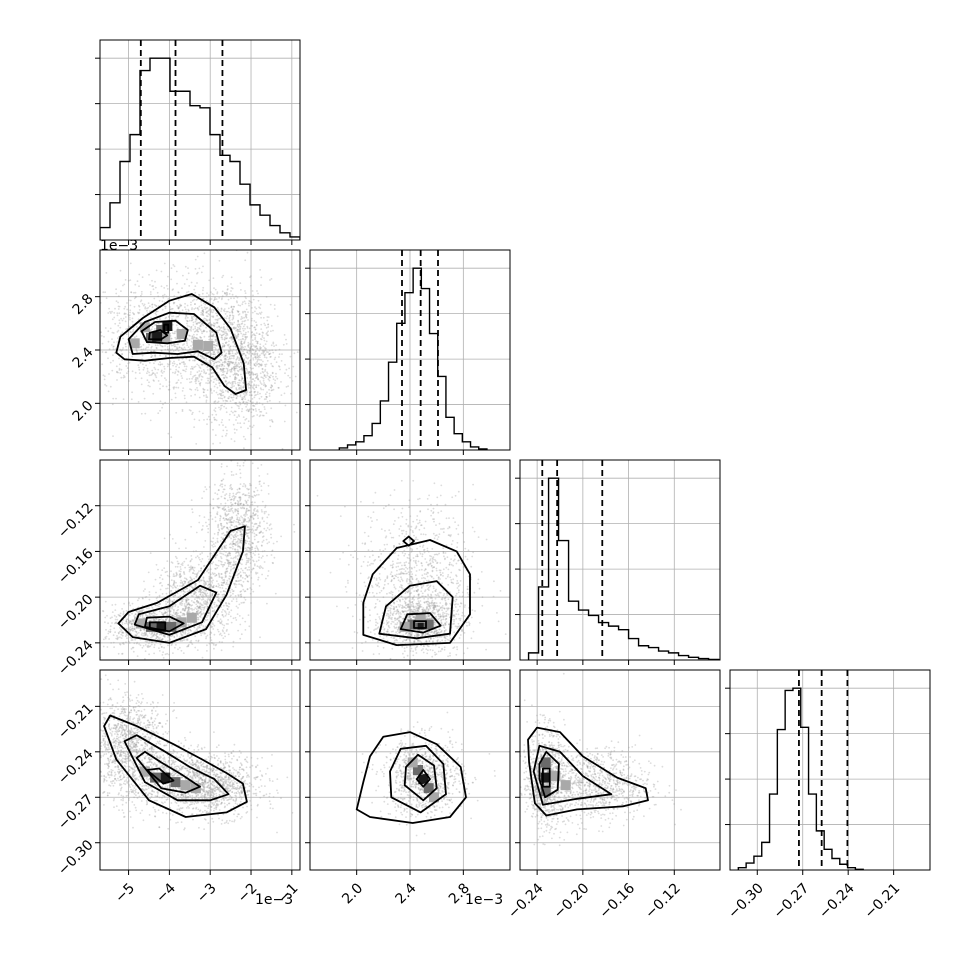  I want to click on y-tick-label: 2.8, so click(83, 304).